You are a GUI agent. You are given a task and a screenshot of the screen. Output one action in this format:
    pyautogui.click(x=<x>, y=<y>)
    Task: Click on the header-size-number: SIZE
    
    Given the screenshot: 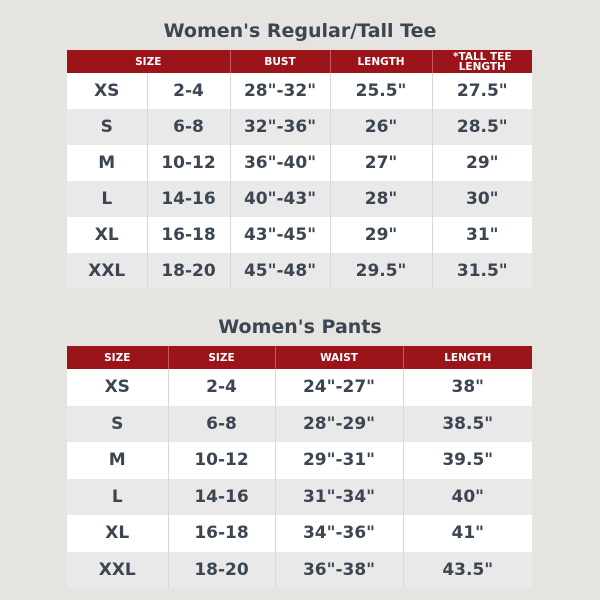 What is the action you would take?
    pyautogui.click(x=221, y=357)
    